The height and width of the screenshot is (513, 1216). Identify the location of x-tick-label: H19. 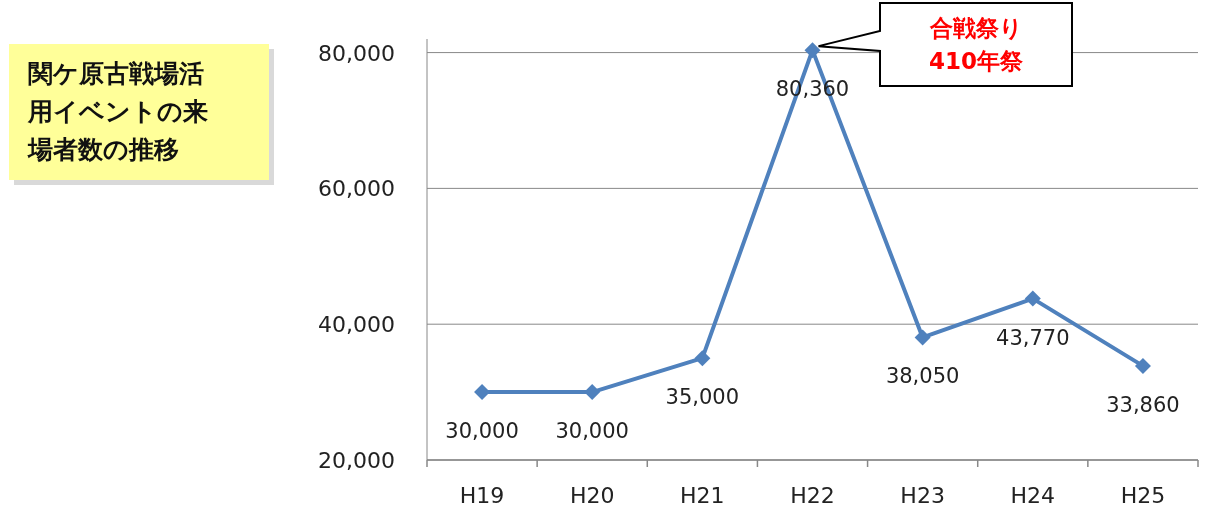
(482, 495).